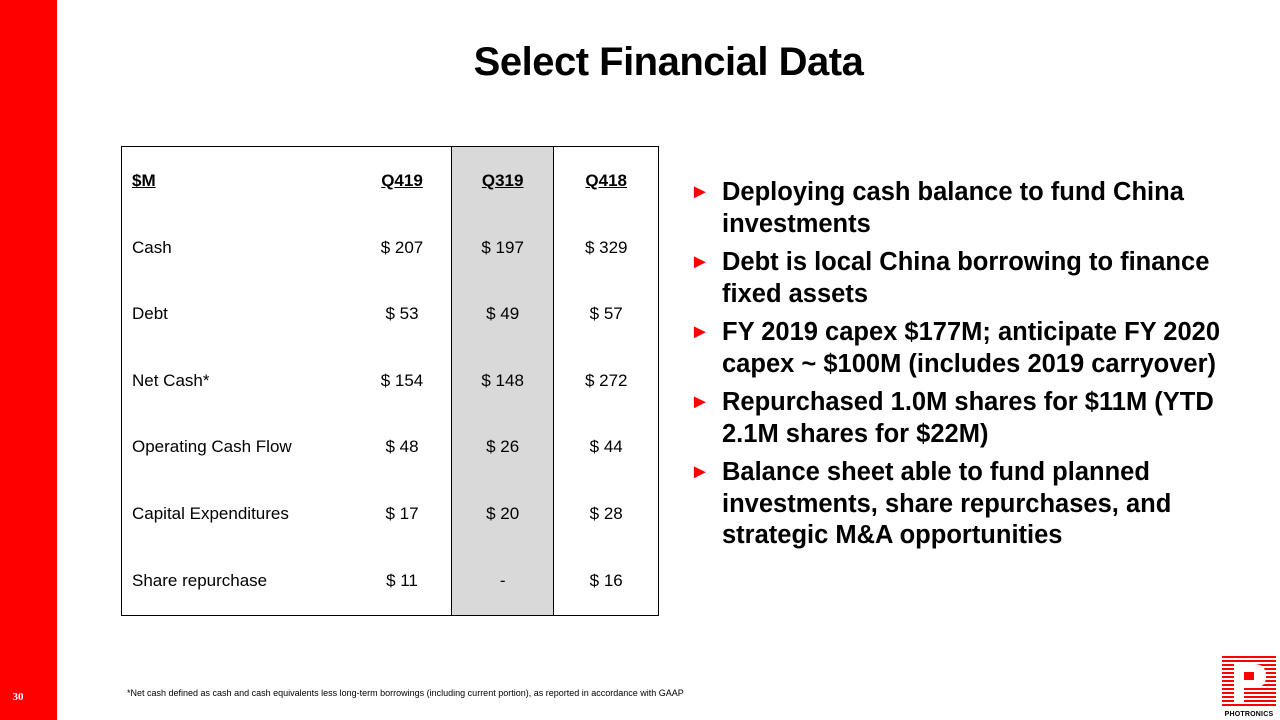 Image resolution: width=1280 pixels, height=720 pixels. I want to click on cell-value: $ 57, so click(606, 314).